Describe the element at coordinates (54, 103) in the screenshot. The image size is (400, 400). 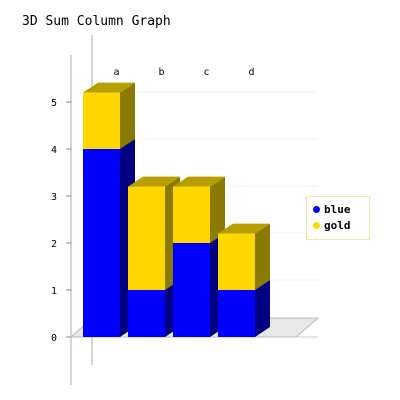
I see `y-tick-label: 5` at that location.